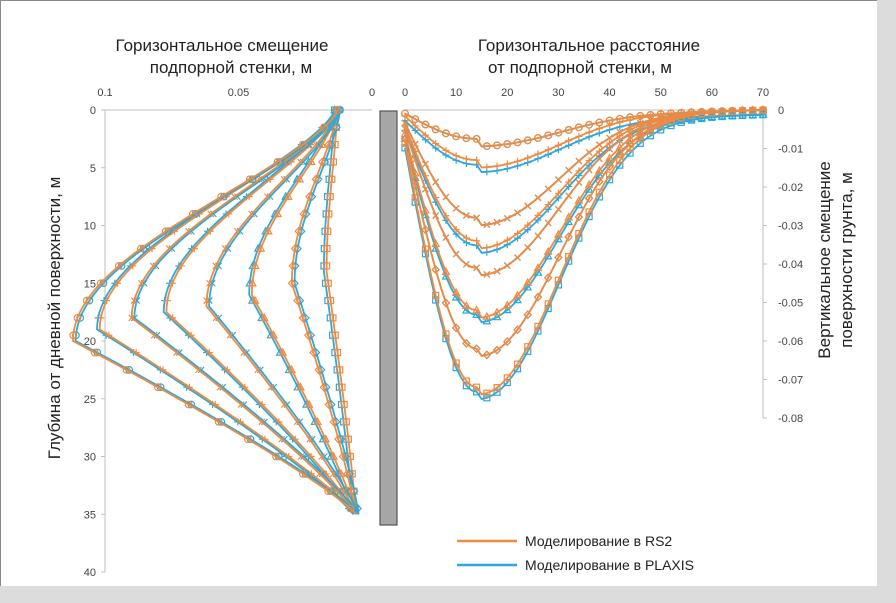 The width and height of the screenshot is (896, 603). Describe the element at coordinates (448, 594) in the screenshot. I see `frame-shadow` at that location.